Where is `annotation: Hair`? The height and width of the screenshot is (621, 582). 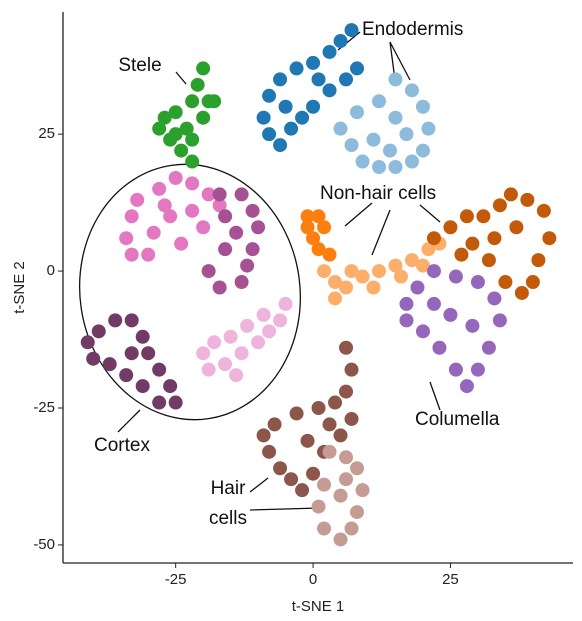 annotation: Hair is located at coordinates (229, 488).